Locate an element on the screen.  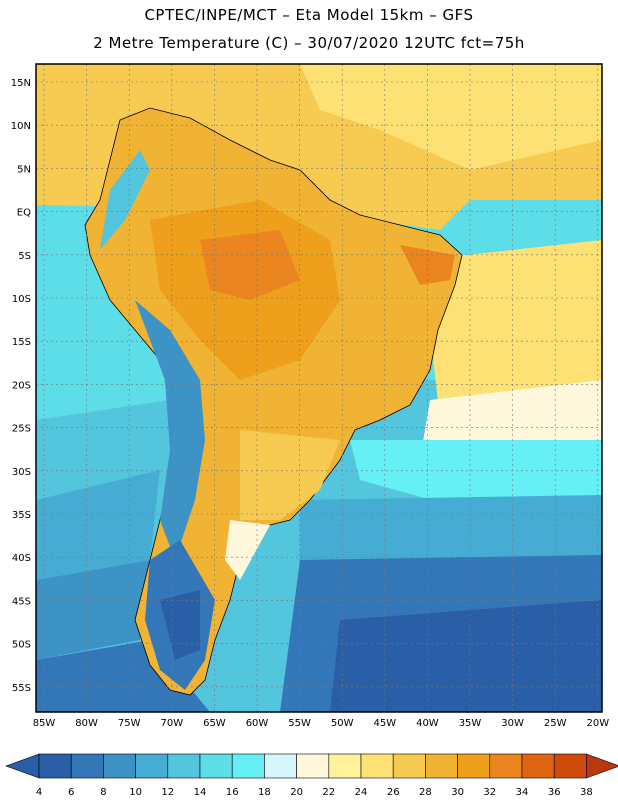
colorbar-value: 12 is located at coordinates (167, 792).